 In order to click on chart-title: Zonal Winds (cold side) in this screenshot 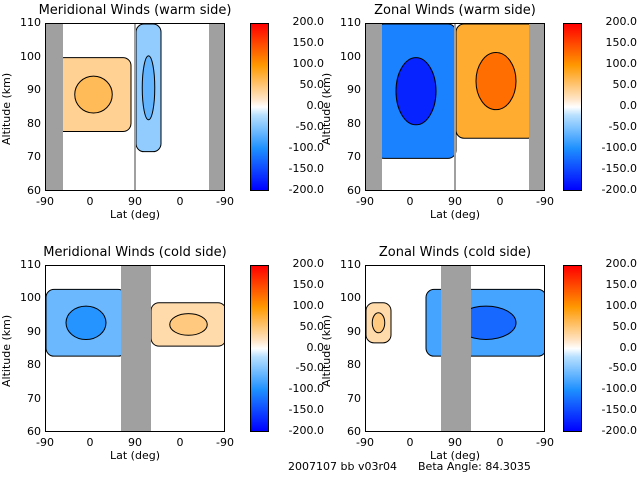, I will do `click(455, 252)`.